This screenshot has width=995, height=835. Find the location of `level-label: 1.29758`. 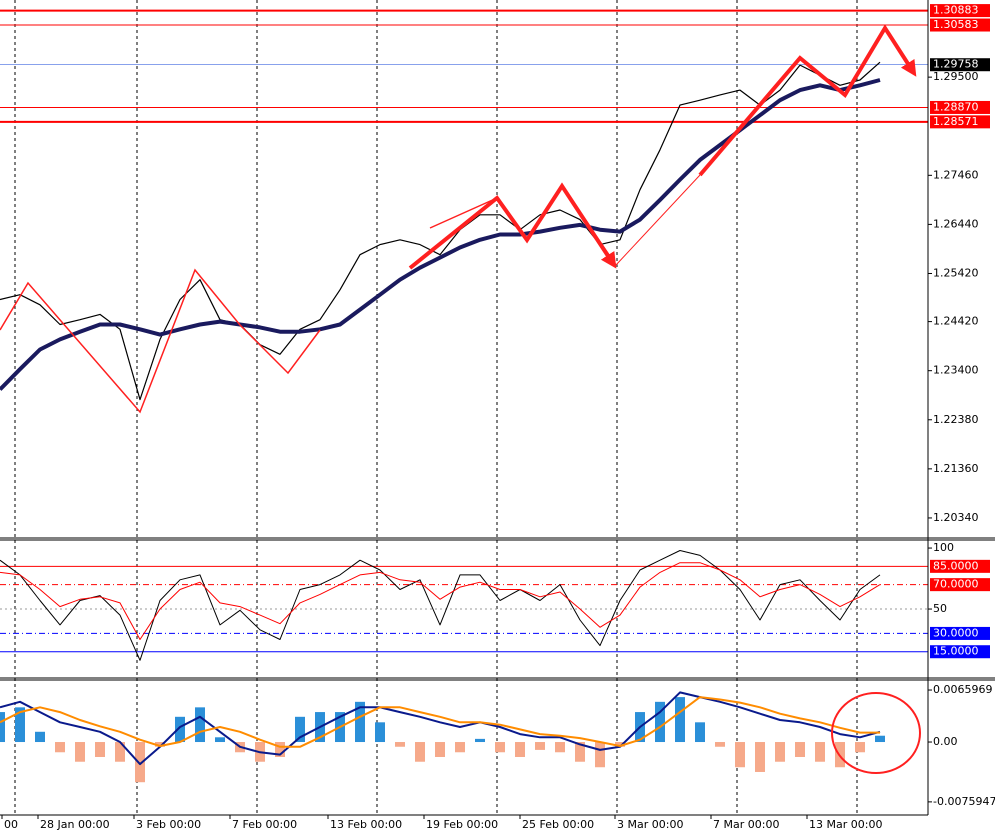

level-label: 1.29758 is located at coordinates (956, 64).